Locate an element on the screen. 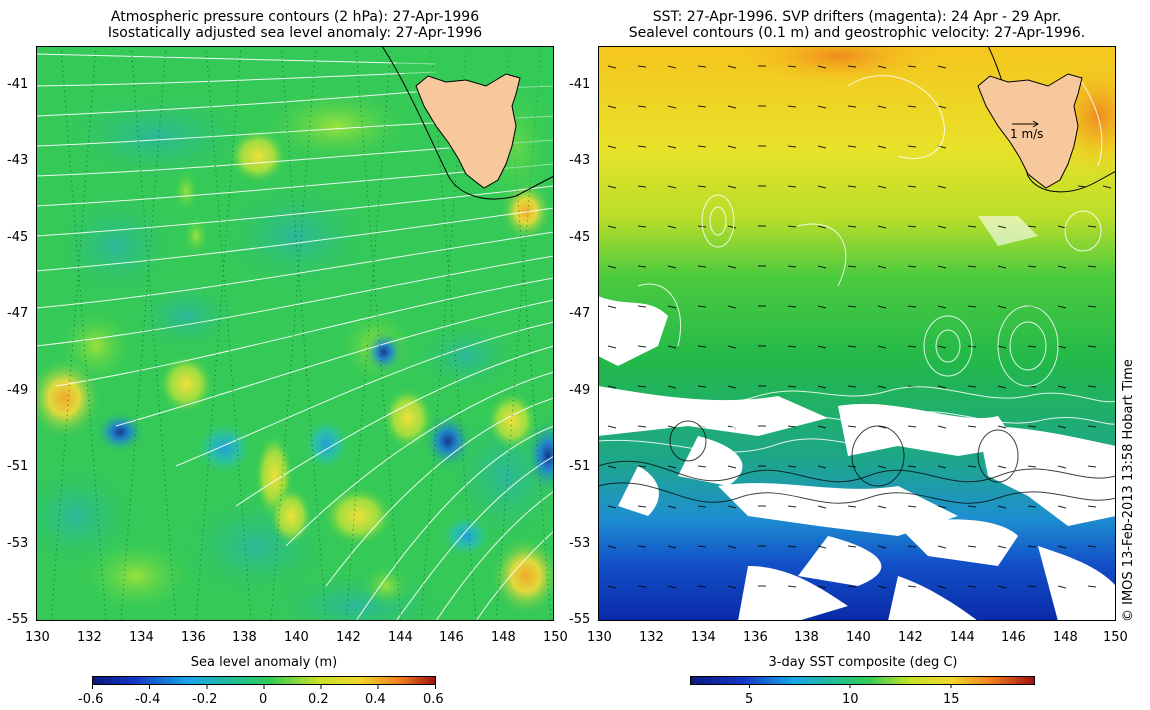 The image size is (1150, 710). right-lat-tick: -55 is located at coordinates (580, 619).